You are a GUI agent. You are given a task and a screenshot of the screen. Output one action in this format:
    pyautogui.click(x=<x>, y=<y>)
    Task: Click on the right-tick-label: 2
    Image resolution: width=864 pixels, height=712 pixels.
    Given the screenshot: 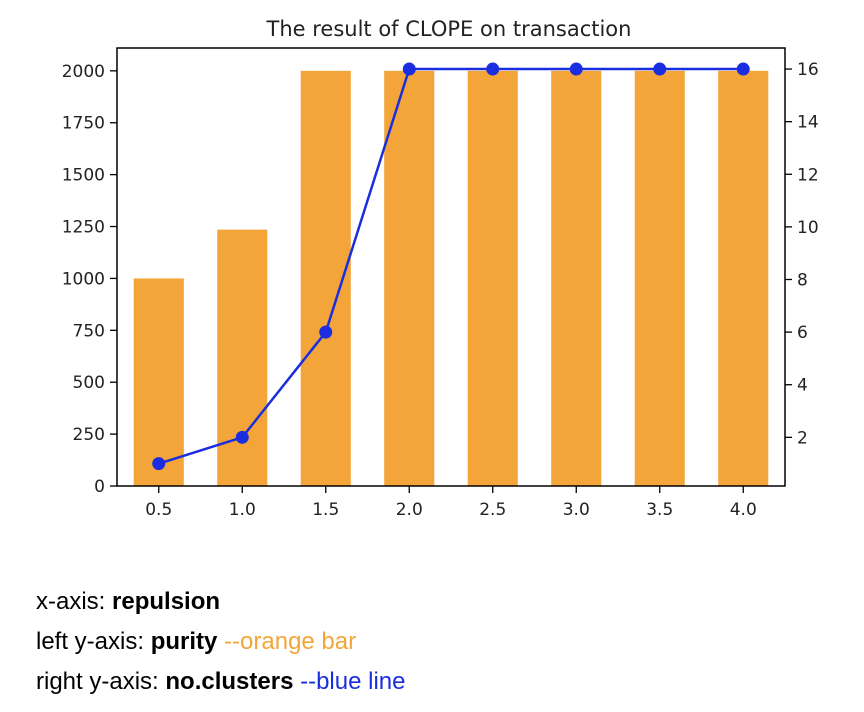 What is the action you would take?
    pyautogui.click(x=802, y=438)
    